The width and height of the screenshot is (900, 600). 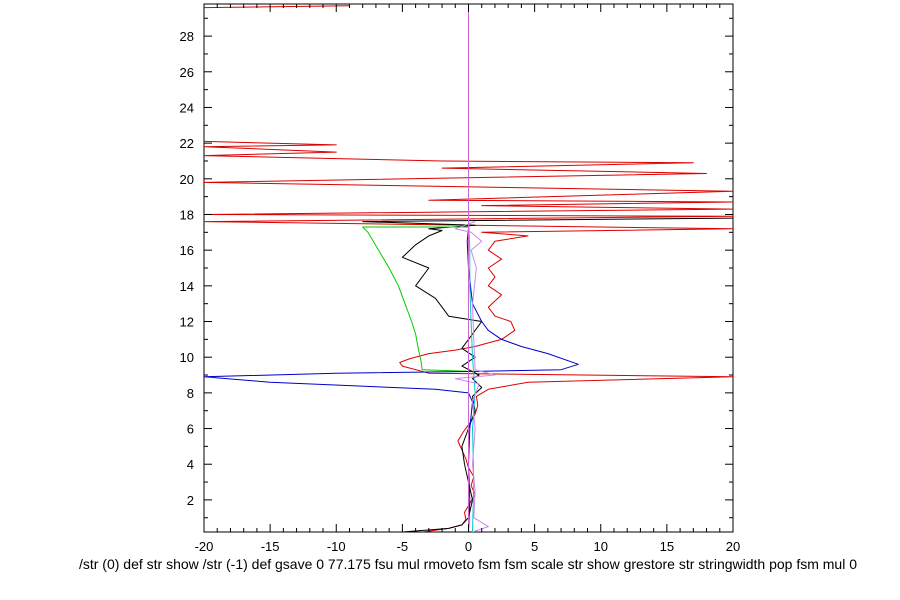 What do you see at coordinates (277, 7) in the screenshot?
I see `series-line-red-top` at bounding box center [277, 7].